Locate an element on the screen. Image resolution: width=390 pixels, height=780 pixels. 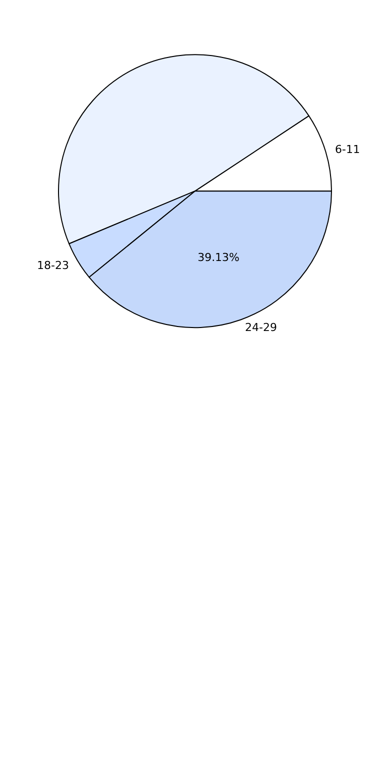
data-label: 39.13% is located at coordinates (219, 257).